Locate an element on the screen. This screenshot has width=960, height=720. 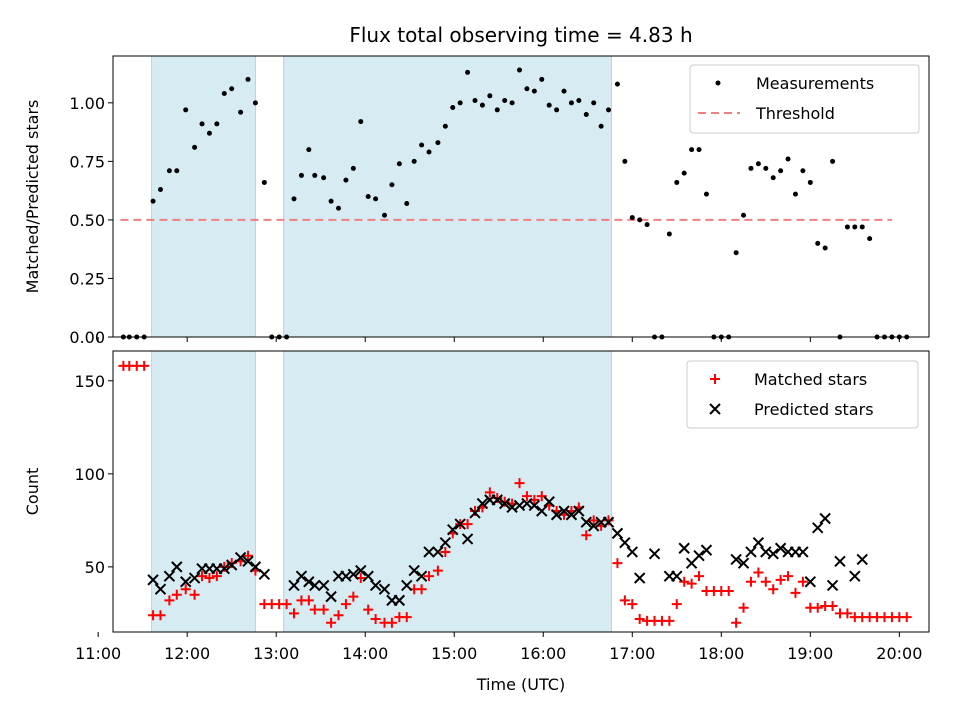
legend-label-predicted-stars: Predicted stars is located at coordinates (814, 409).